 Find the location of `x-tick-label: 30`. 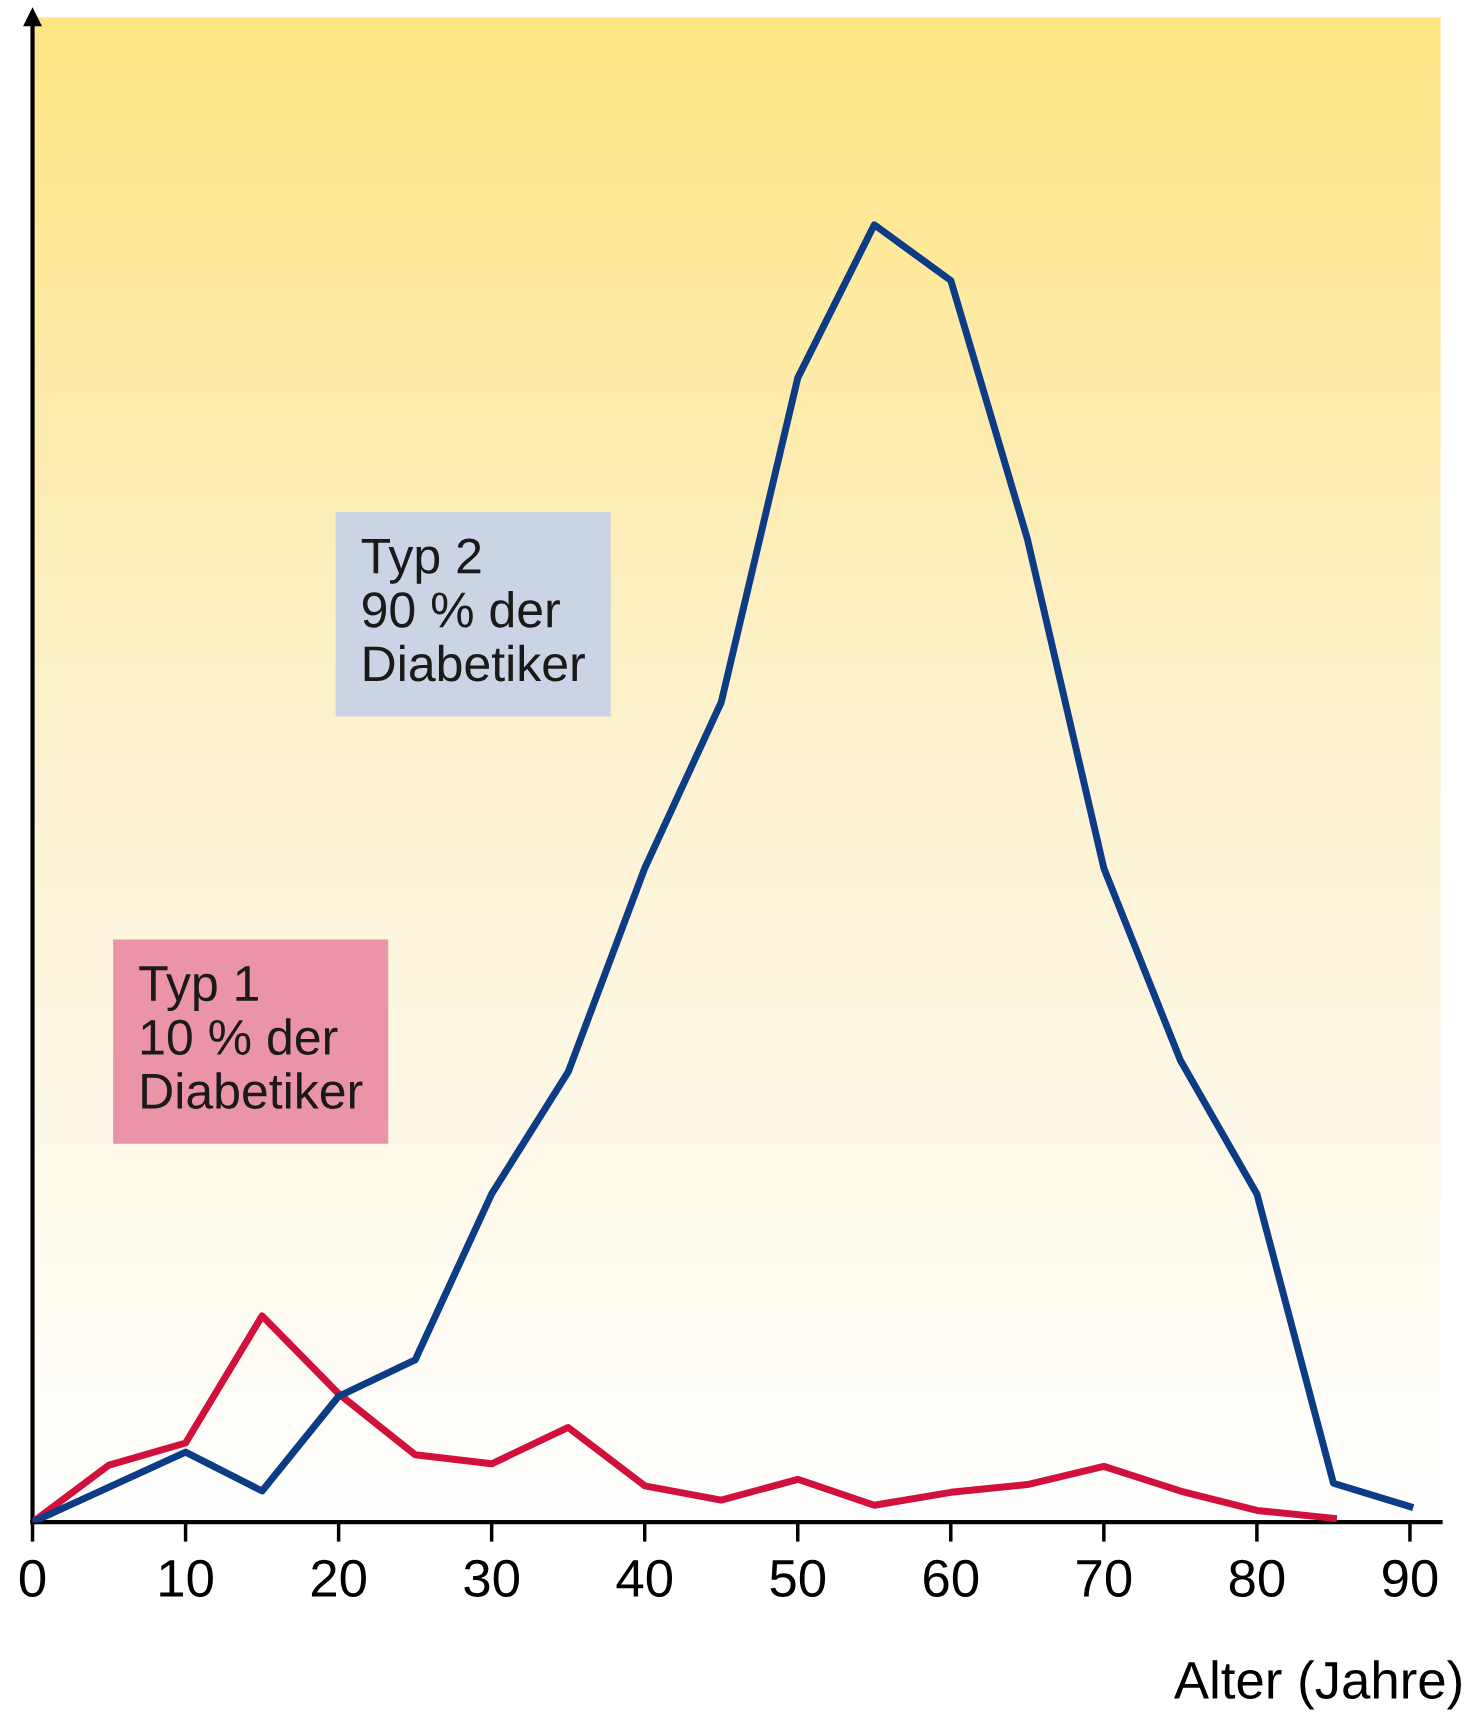

x-tick-label: 30 is located at coordinates (491, 1578).